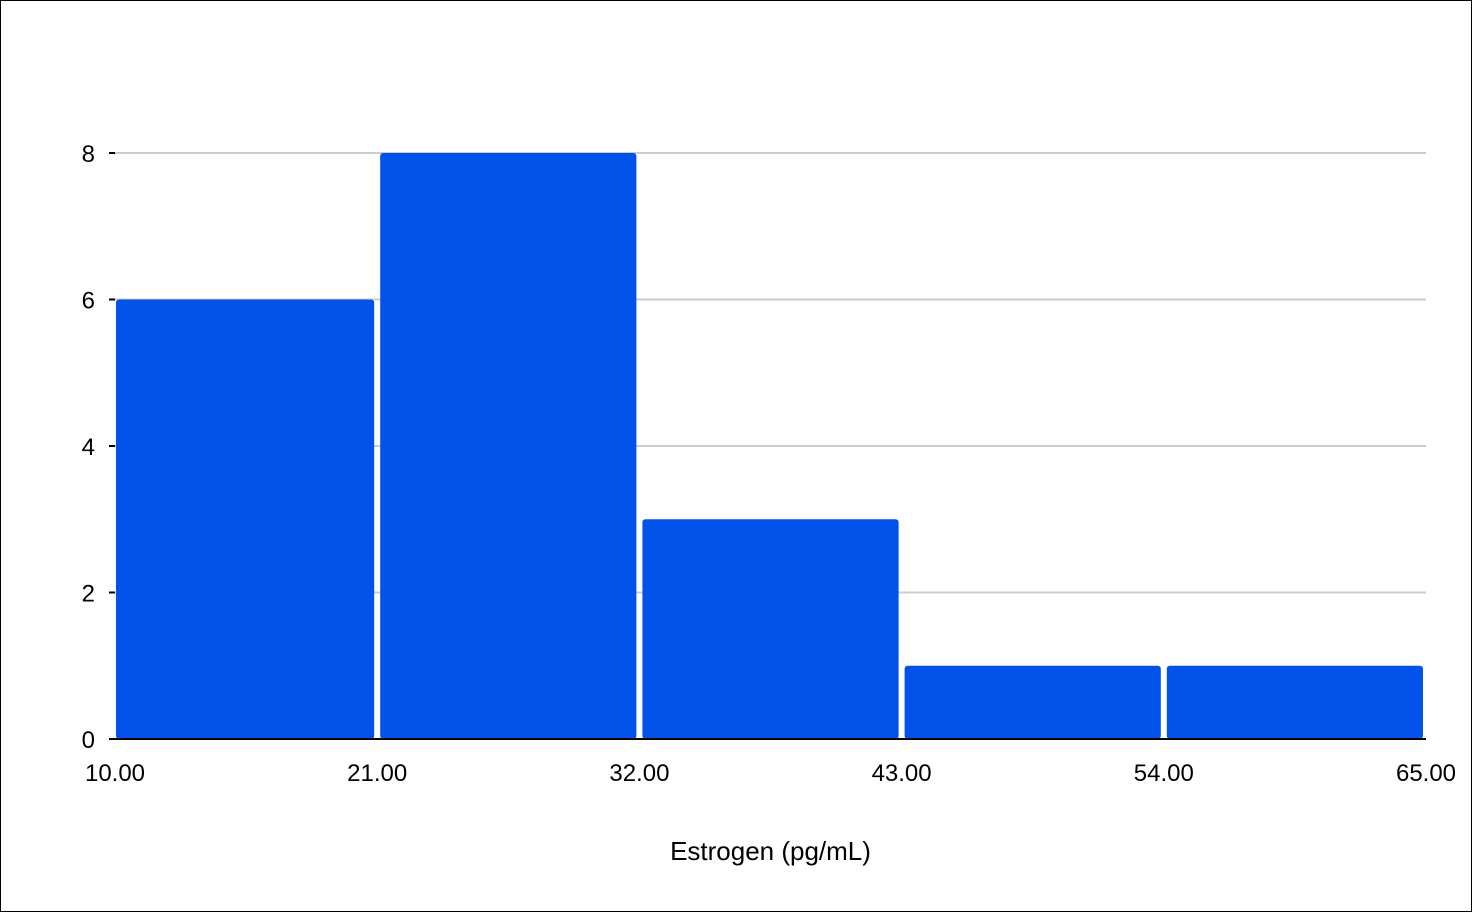  I want to click on x-tick-labels: 10.00 21.00 32.00 43.00 54.00 65.00, so click(770, 773).